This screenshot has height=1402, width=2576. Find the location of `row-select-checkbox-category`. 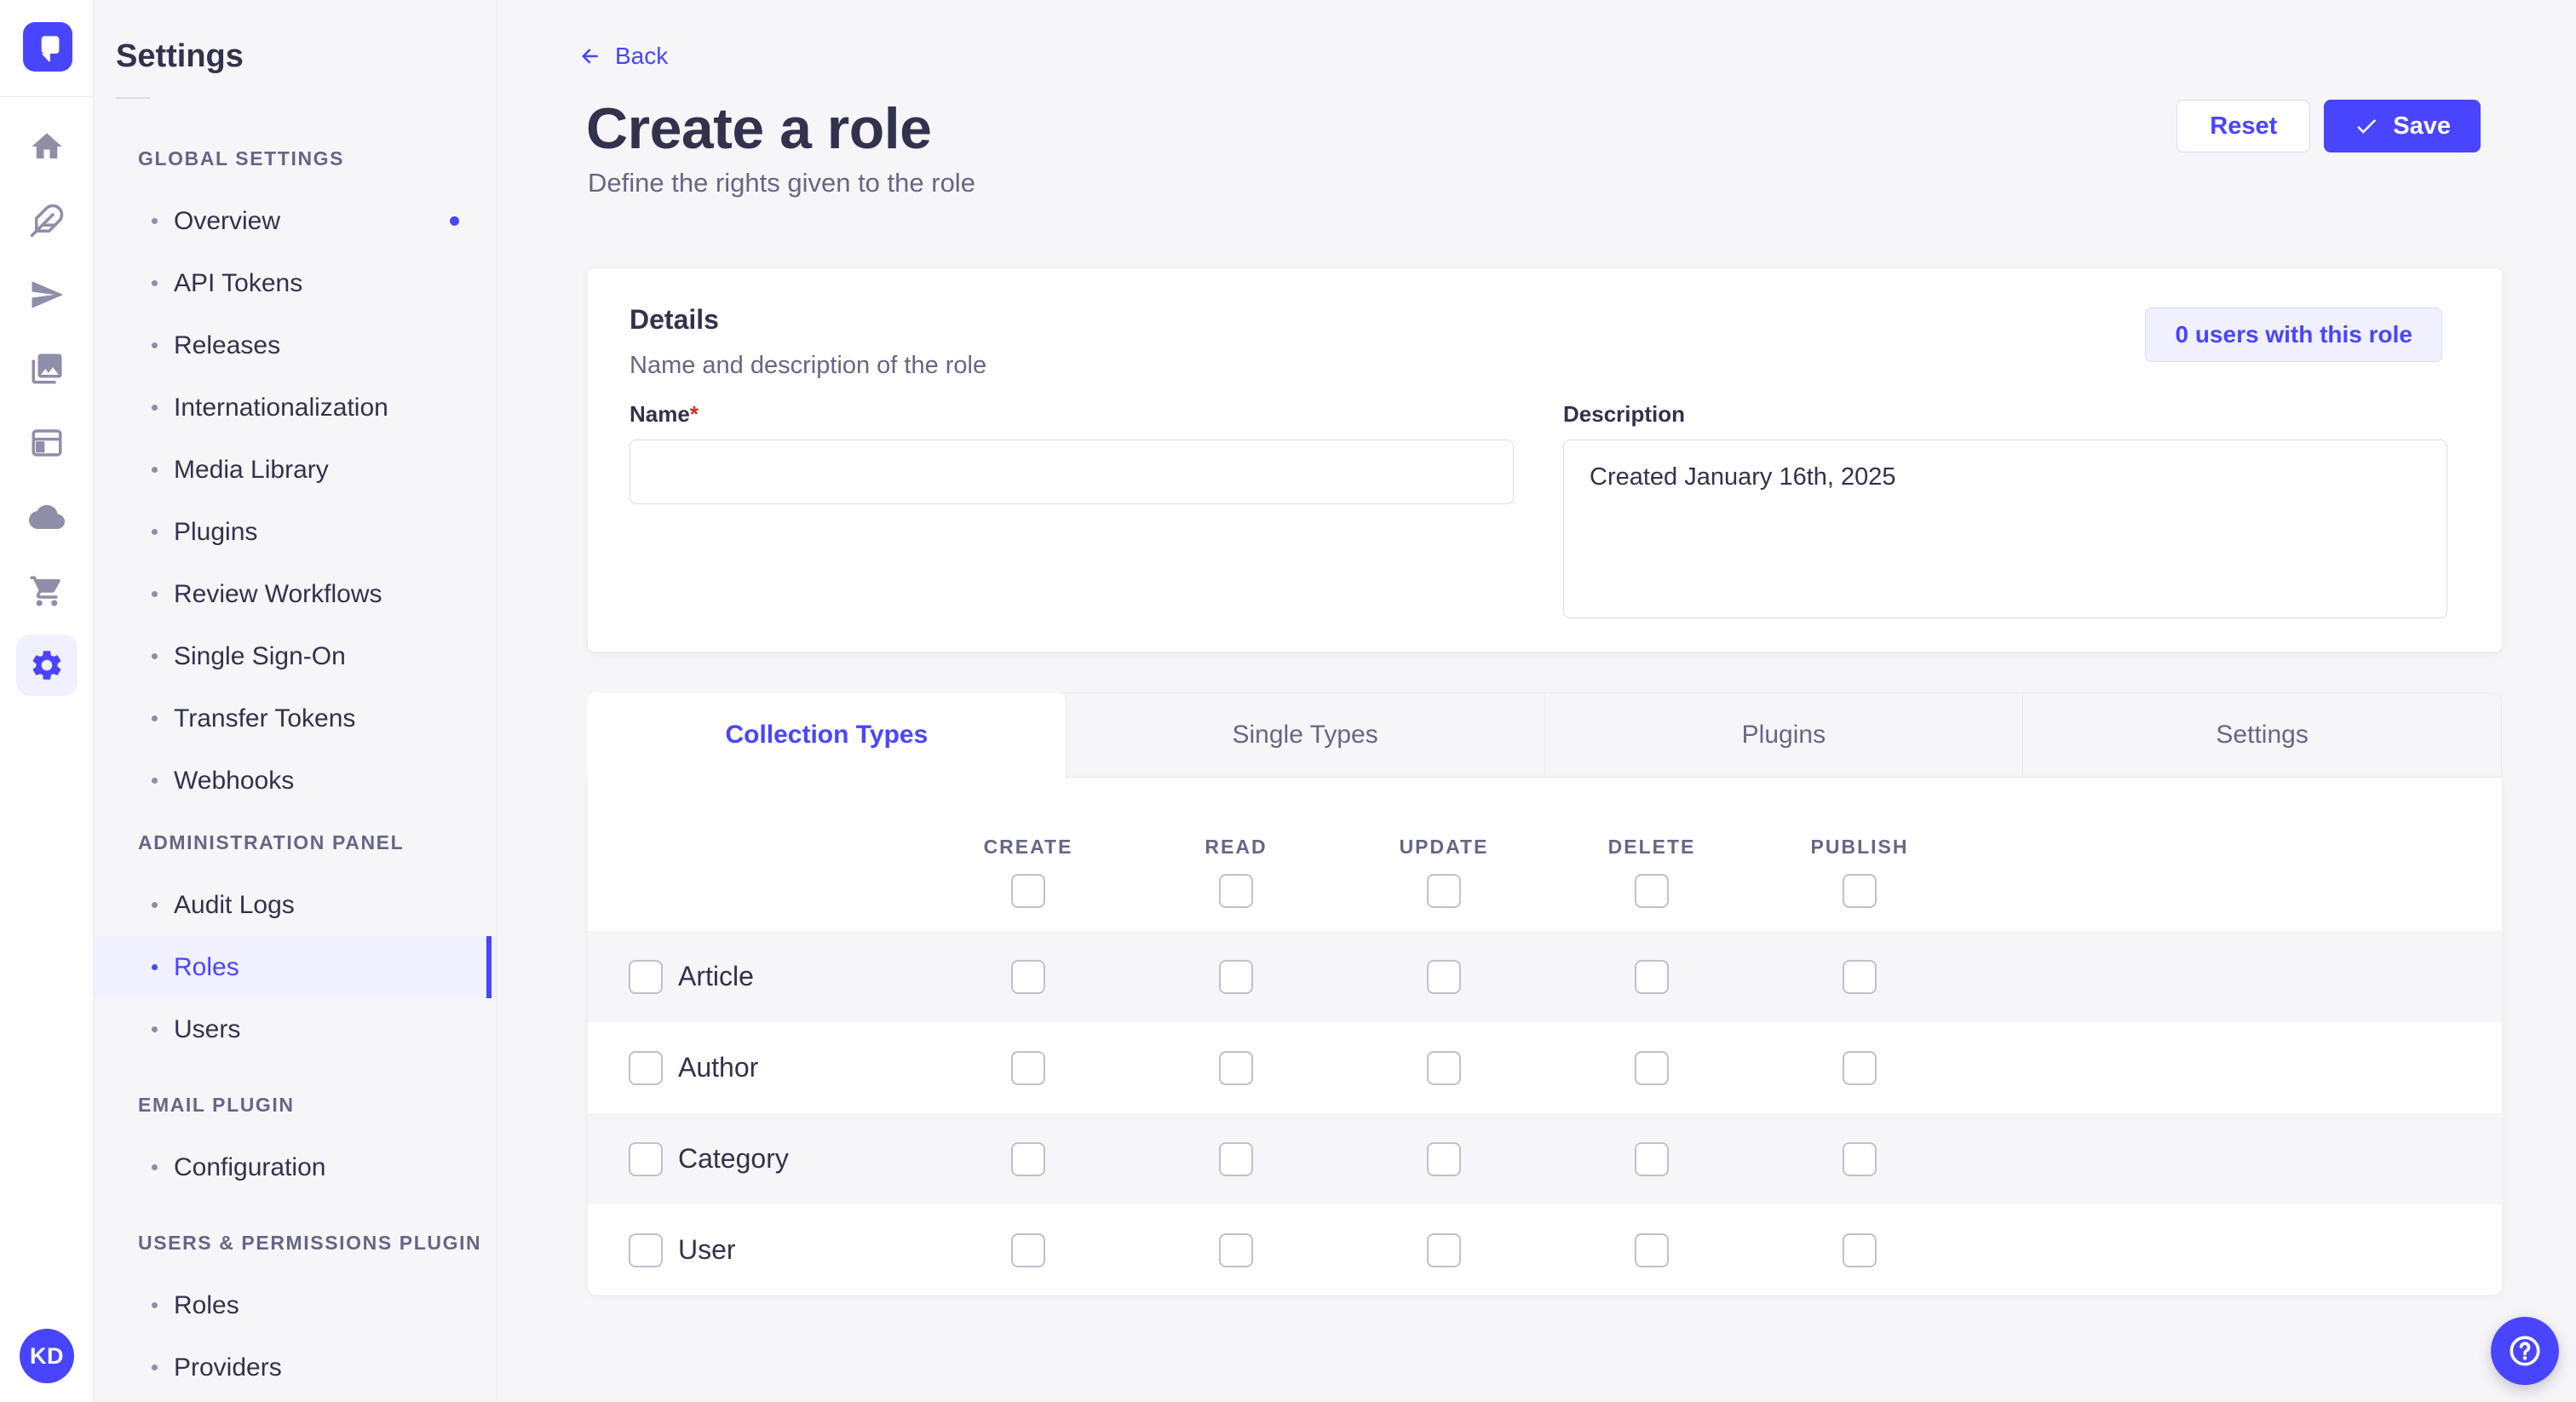

row-select-checkbox-category is located at coordinates (646, 1158).